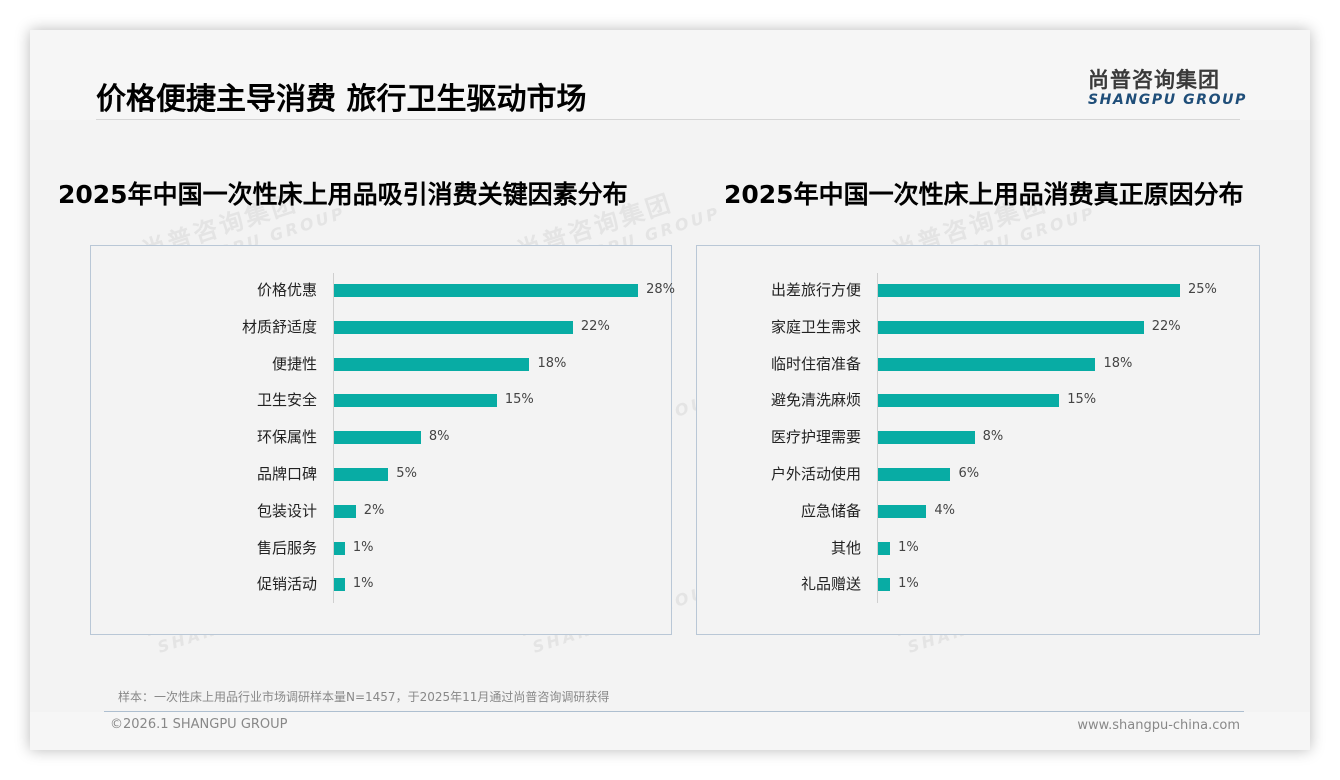  I want to click on category-label: 出差旅行方便, so click(815, 290).